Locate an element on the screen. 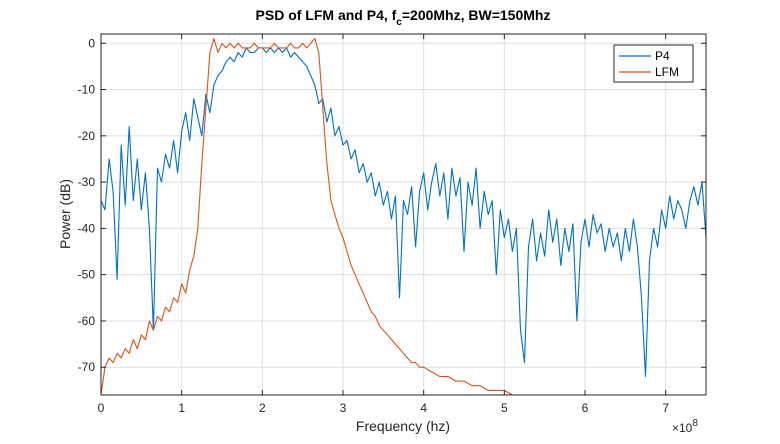 The height and width of the screenshot is (444, 780). chart-title-subscript: c is located at coordinates (399, 22).